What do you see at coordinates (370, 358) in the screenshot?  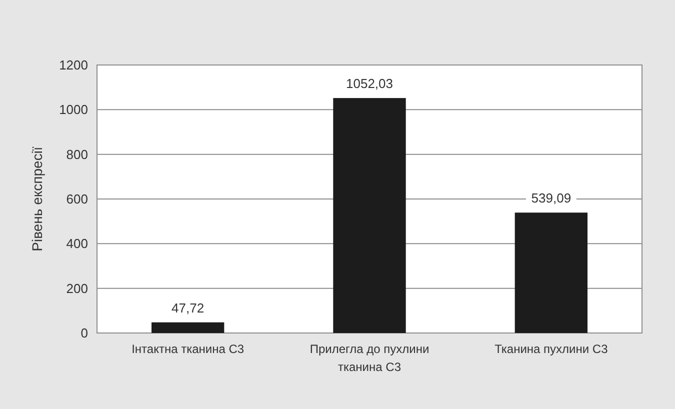 I see `x-tick-label: Прилегла до пухлини тканина С3` at bounding box center [370, 358].